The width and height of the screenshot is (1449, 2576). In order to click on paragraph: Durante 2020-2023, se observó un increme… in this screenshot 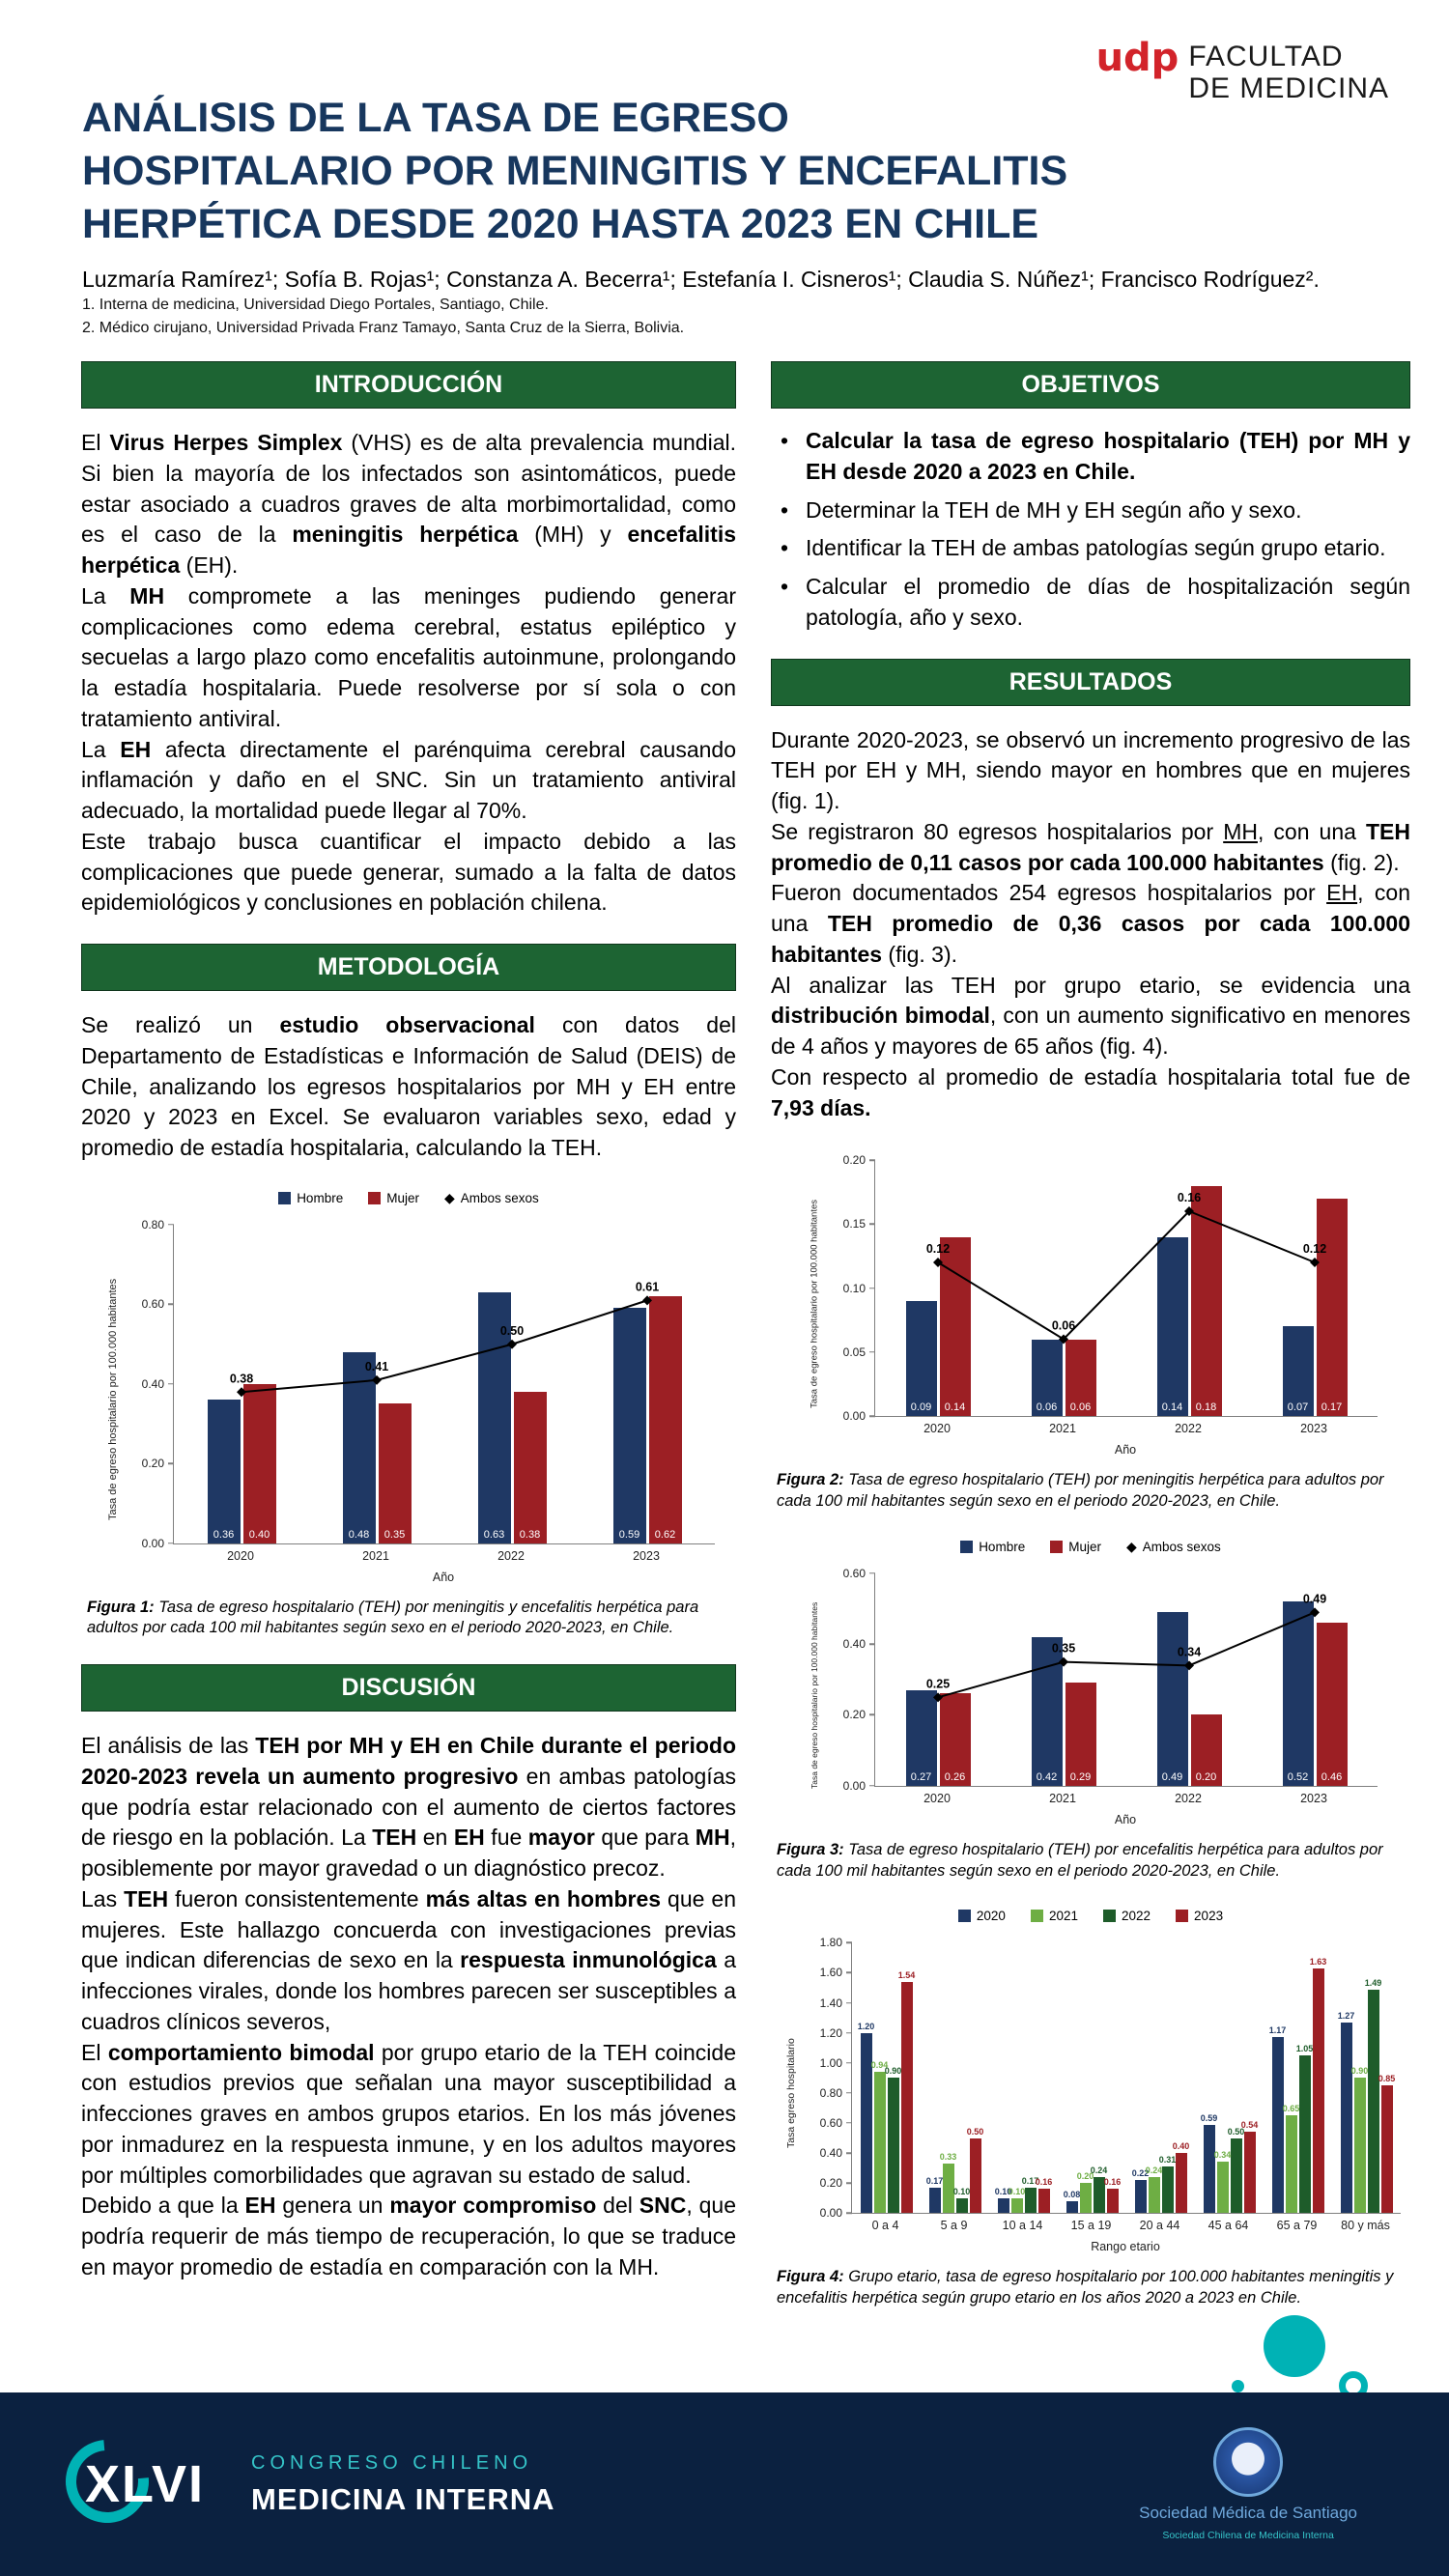, I will do `click(1090, 770)`.